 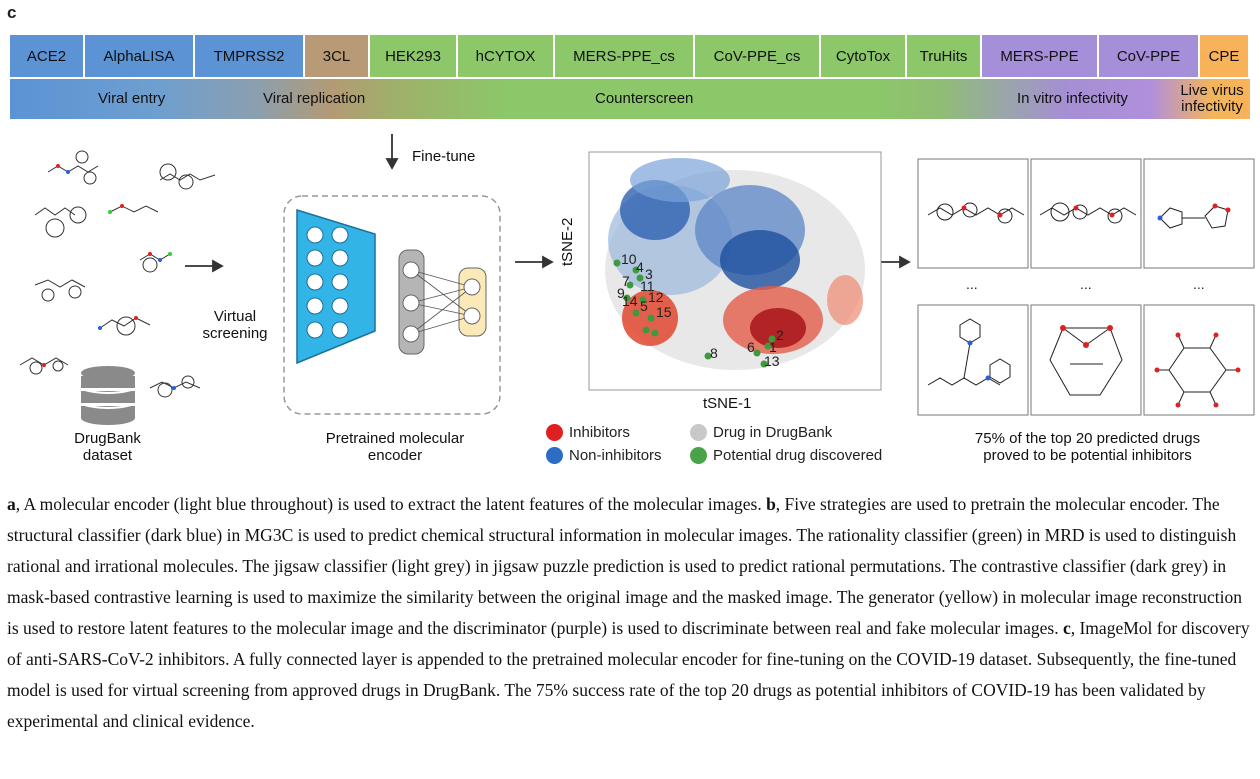 I want to click on caption-a-label: a, so click(x=11, y=504).